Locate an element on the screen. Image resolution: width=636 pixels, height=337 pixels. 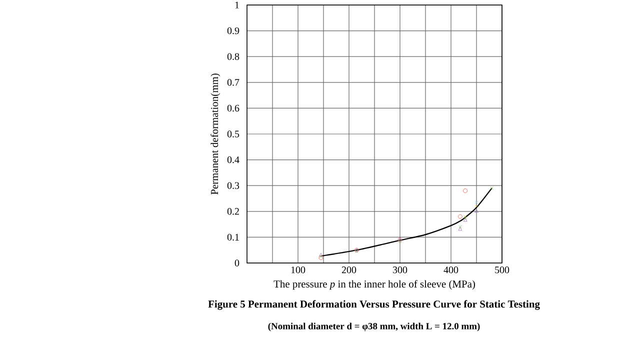
x-tick-label: 400 is located at coordinates (451, 270).